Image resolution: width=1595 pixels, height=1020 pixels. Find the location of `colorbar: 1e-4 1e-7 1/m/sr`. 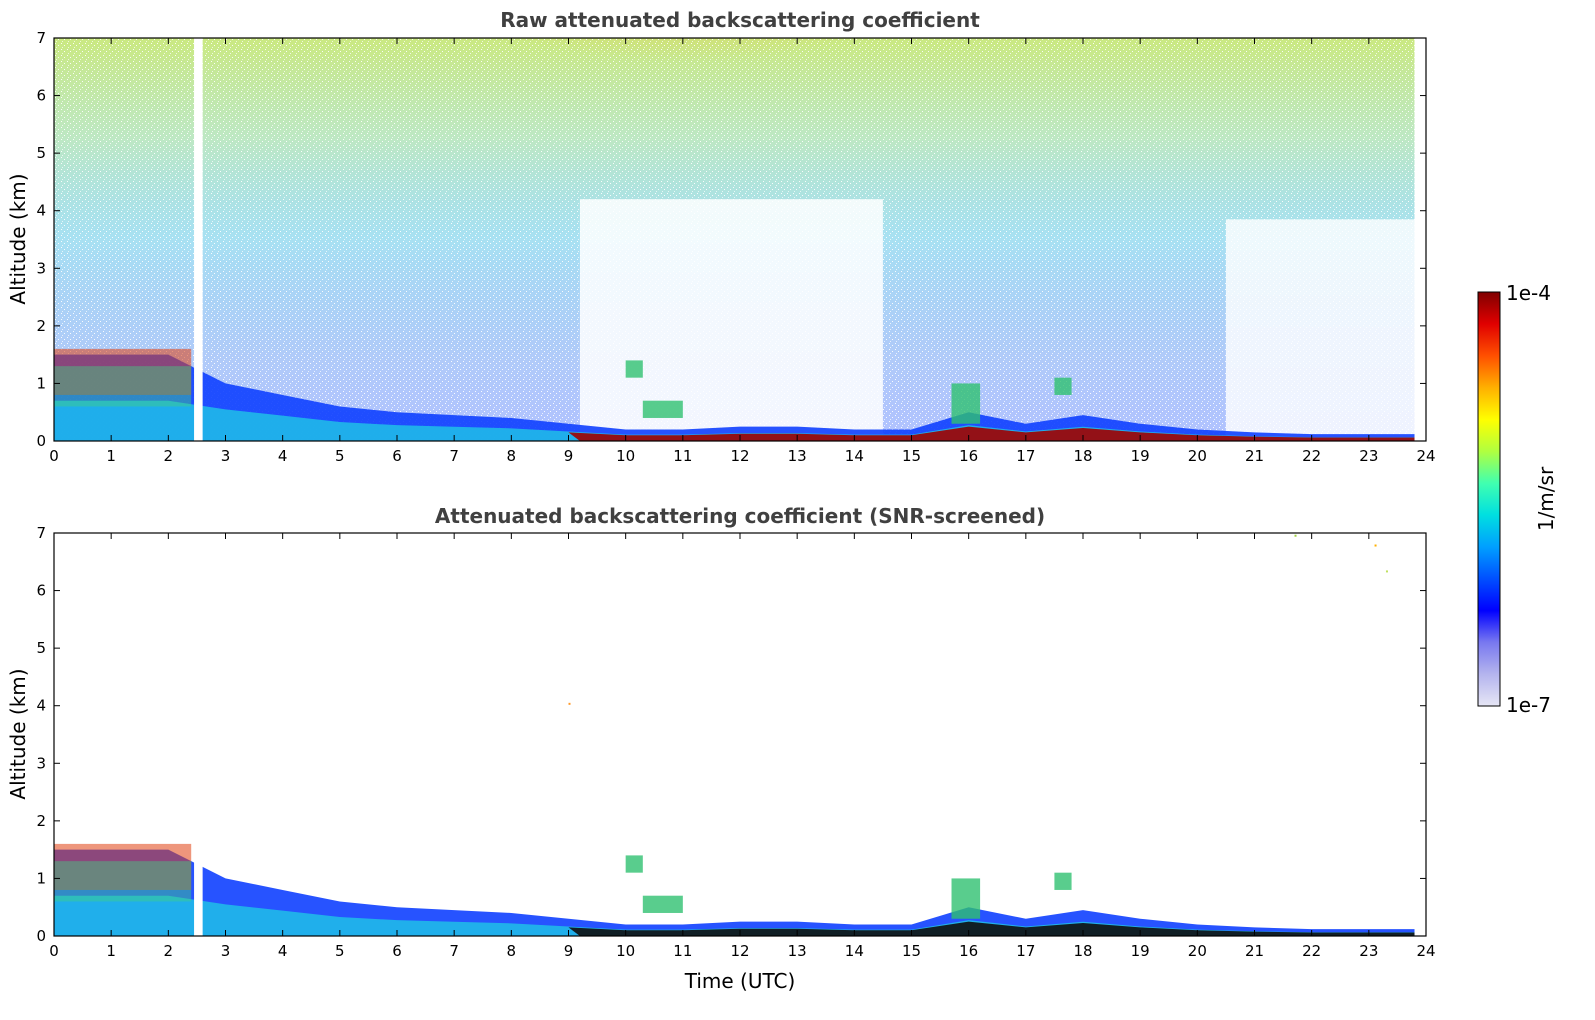

colorbar: 1e-4 1e-7 1/m/sr is located at coordinates (1517, 499).